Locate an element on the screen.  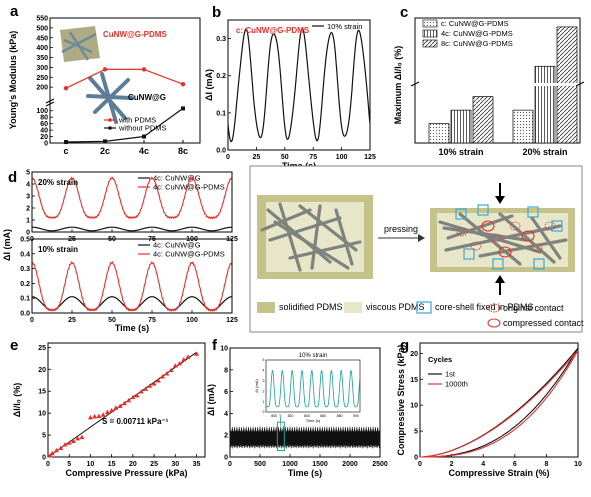
x-axis-label: Compressive Pressure (kPa) is located at coordinates (126, 473).